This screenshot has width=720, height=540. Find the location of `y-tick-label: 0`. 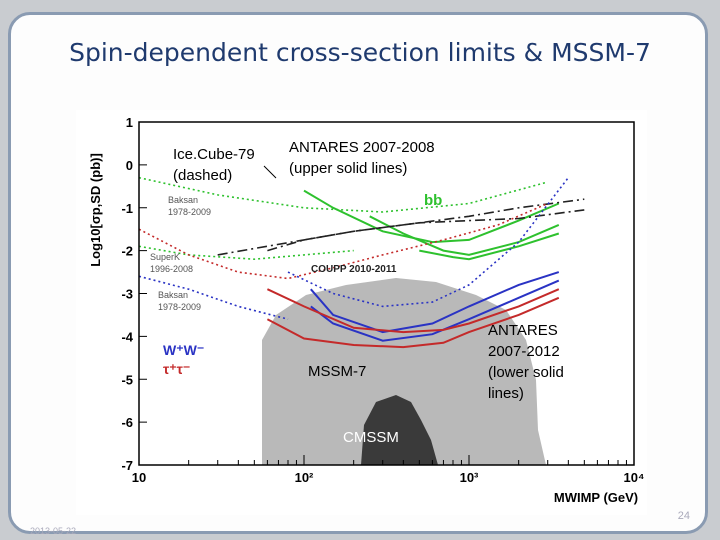

y-tick-label: 0 is located at coordinates (129, 165).